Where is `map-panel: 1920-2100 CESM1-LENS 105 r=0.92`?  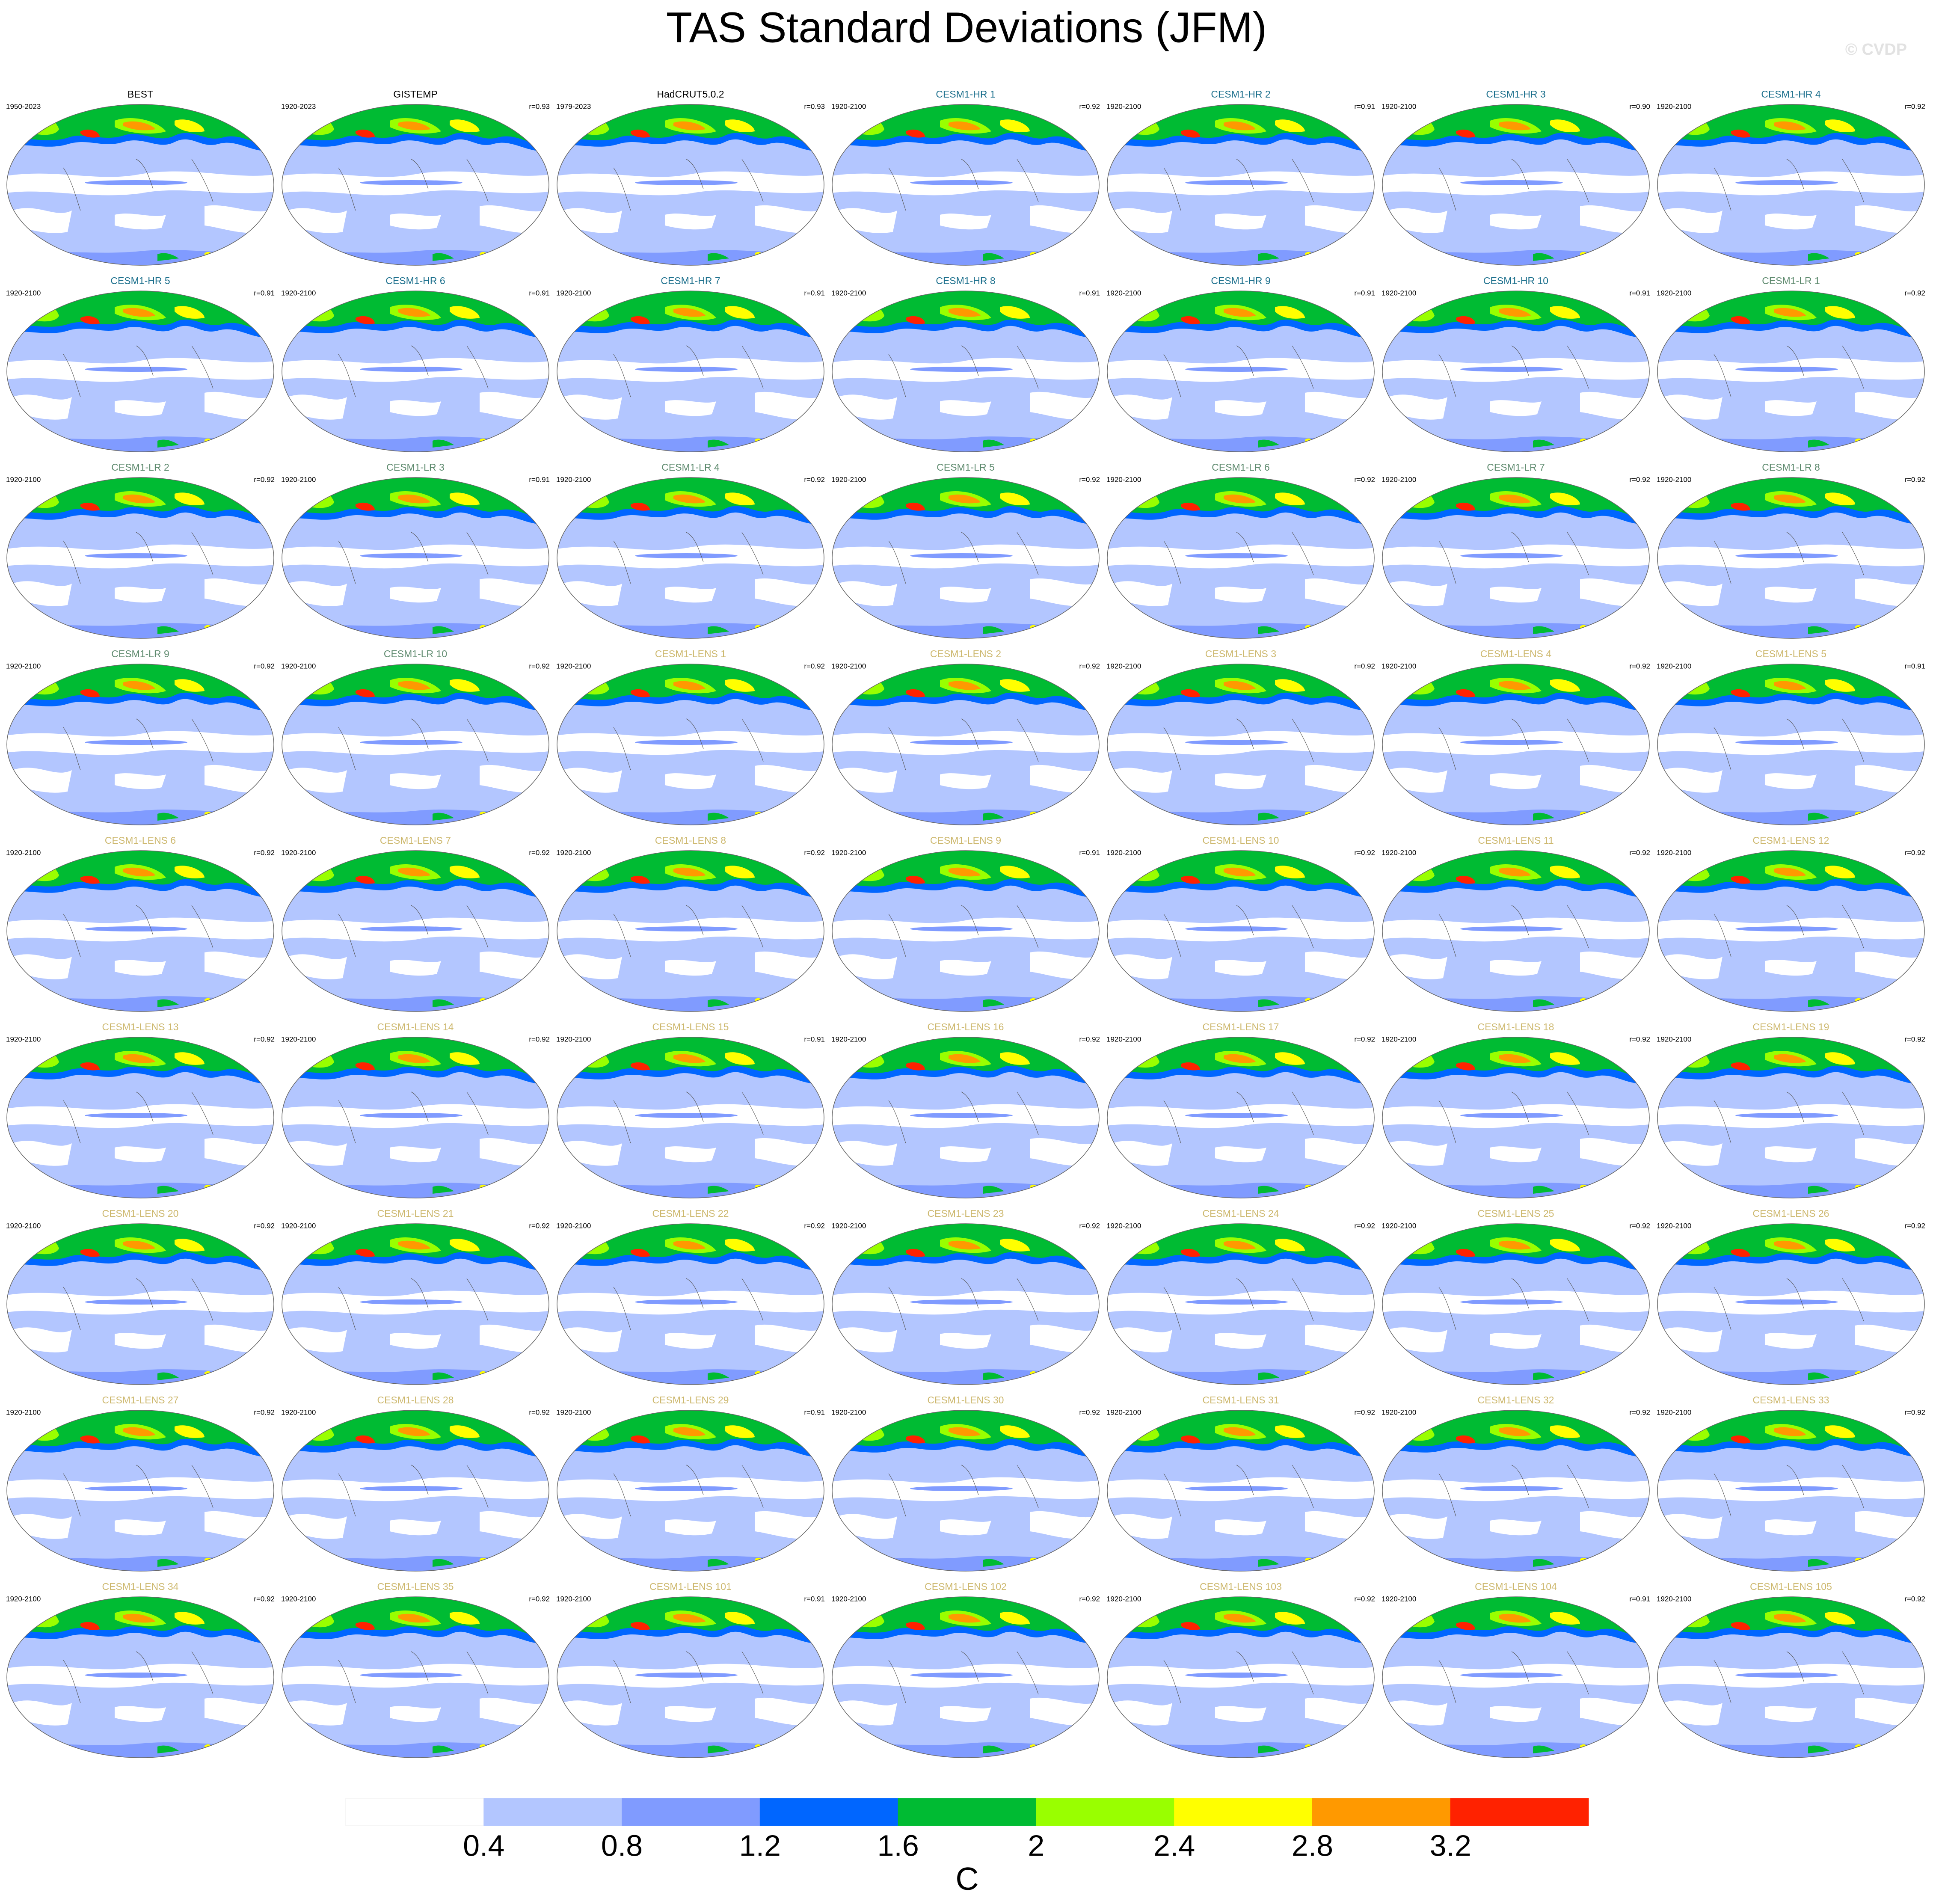
map-panel: 1920-2100 CESM1-LENS 105 r=0.92 is located at coordinates (1791, 1672).